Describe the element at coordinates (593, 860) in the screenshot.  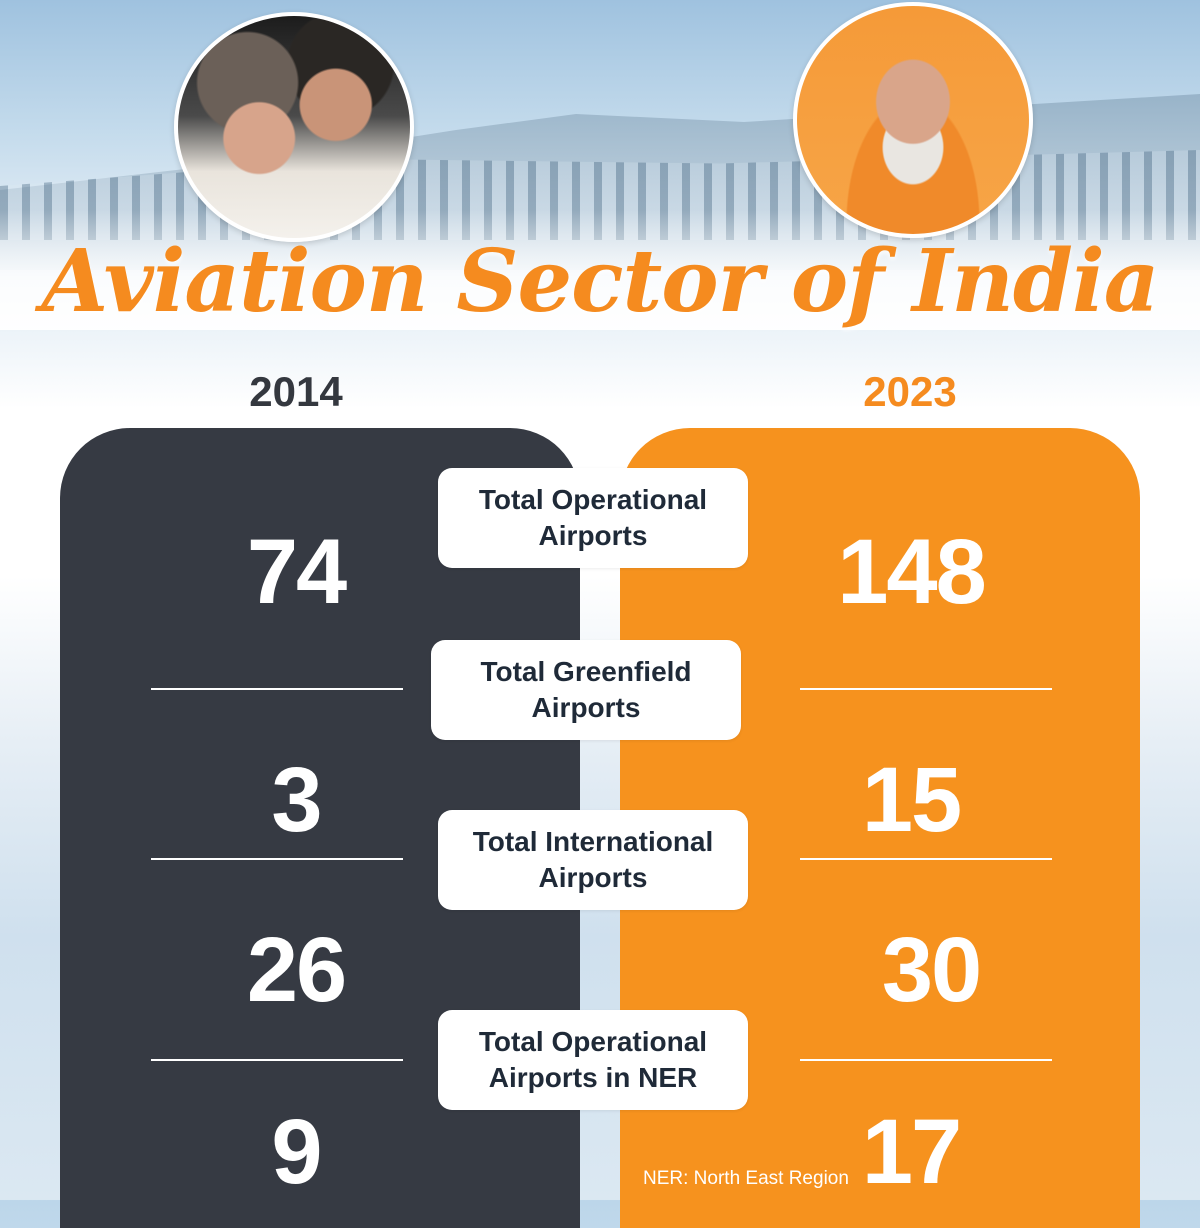
I see `label-international-airports: Total International Airports` at that location.